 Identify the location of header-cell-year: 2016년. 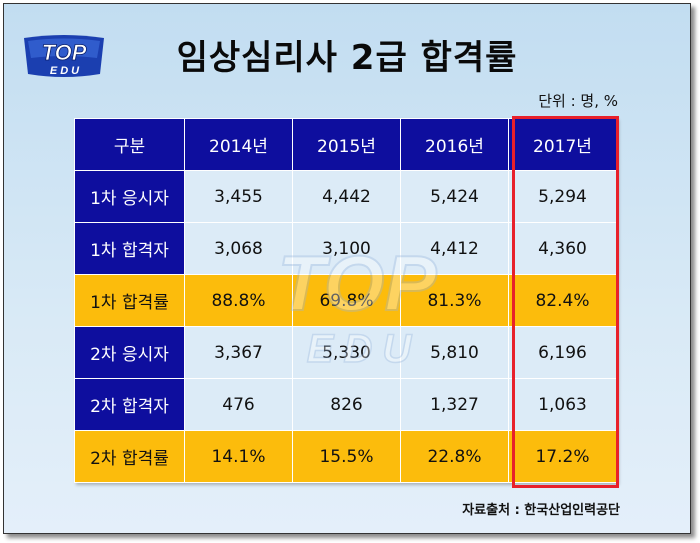
(454, 144).